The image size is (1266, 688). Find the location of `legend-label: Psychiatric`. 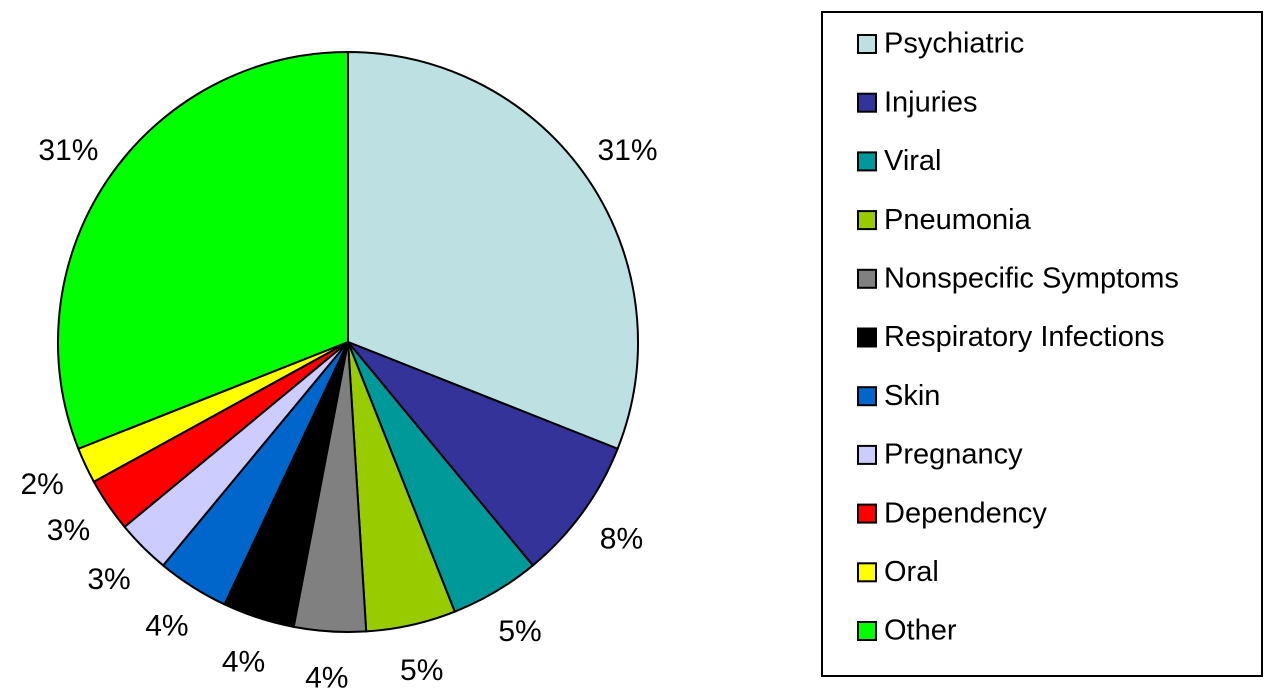

legend-label: Psychiatric is located at coordinates (954, 44).